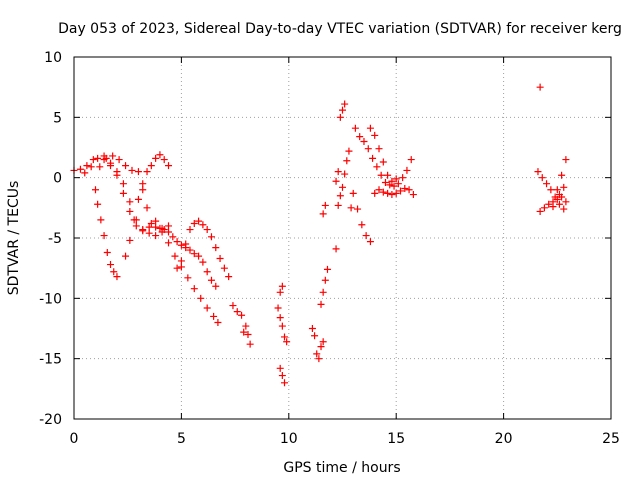 Image resolution: width=640 pixels, height=480 pixels. What do you see at coordinates (74, 439) in the screenshot?
I see `x-tick-label: 0` at bounding box center [74, 439].